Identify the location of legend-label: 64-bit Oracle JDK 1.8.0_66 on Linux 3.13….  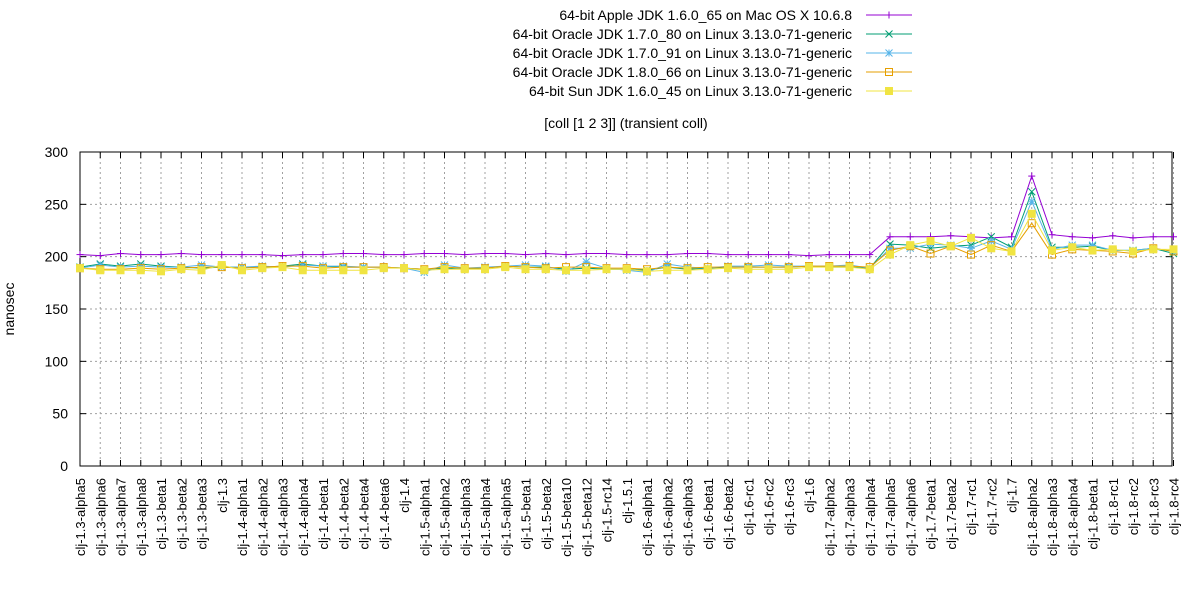
(682, 72).